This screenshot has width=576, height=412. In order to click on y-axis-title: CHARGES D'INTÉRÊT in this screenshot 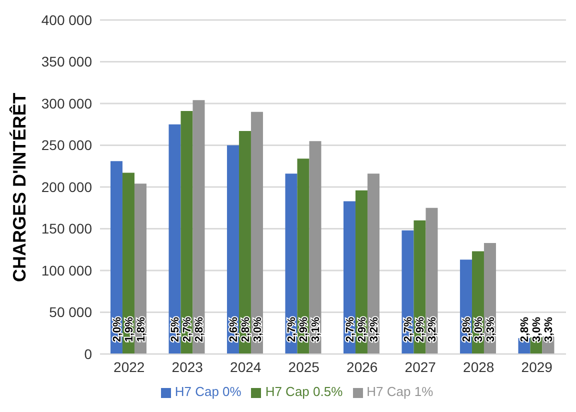, I will do `click(19, 187)`.